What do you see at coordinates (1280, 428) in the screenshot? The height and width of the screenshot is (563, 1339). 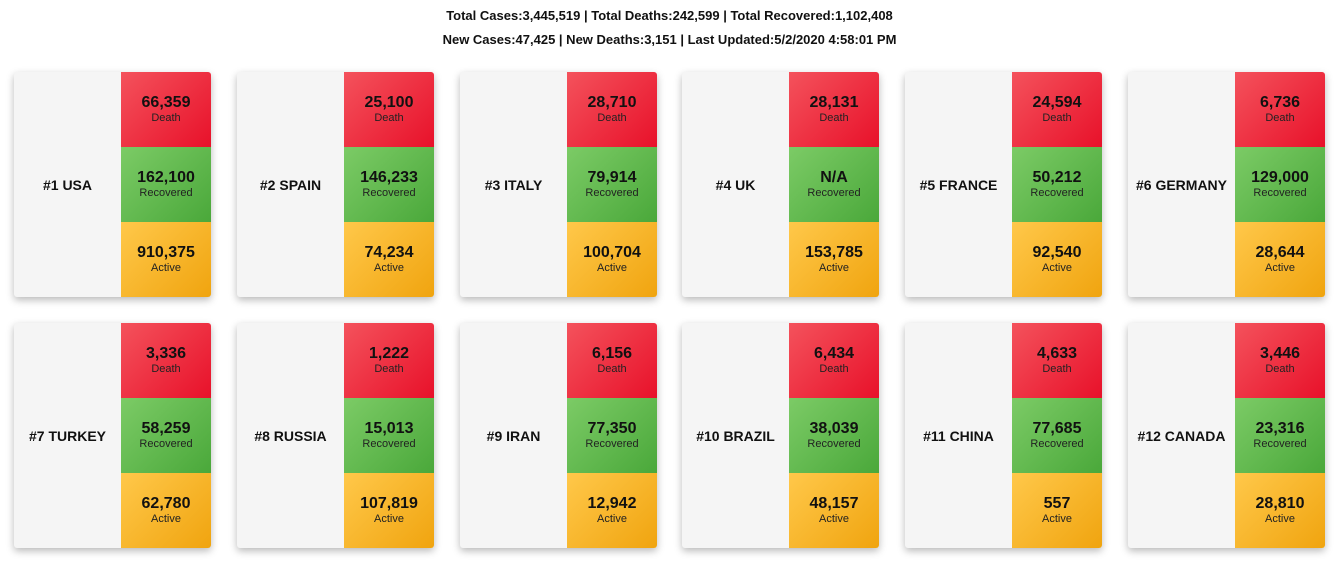 I see `recovered-count: 23,316` at bounding box center [1280, 428].